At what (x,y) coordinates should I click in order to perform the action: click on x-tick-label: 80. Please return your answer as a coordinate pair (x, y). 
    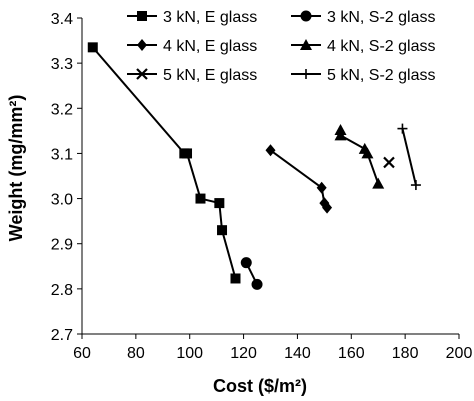
    Looking at the image, I should click on (136, 353).